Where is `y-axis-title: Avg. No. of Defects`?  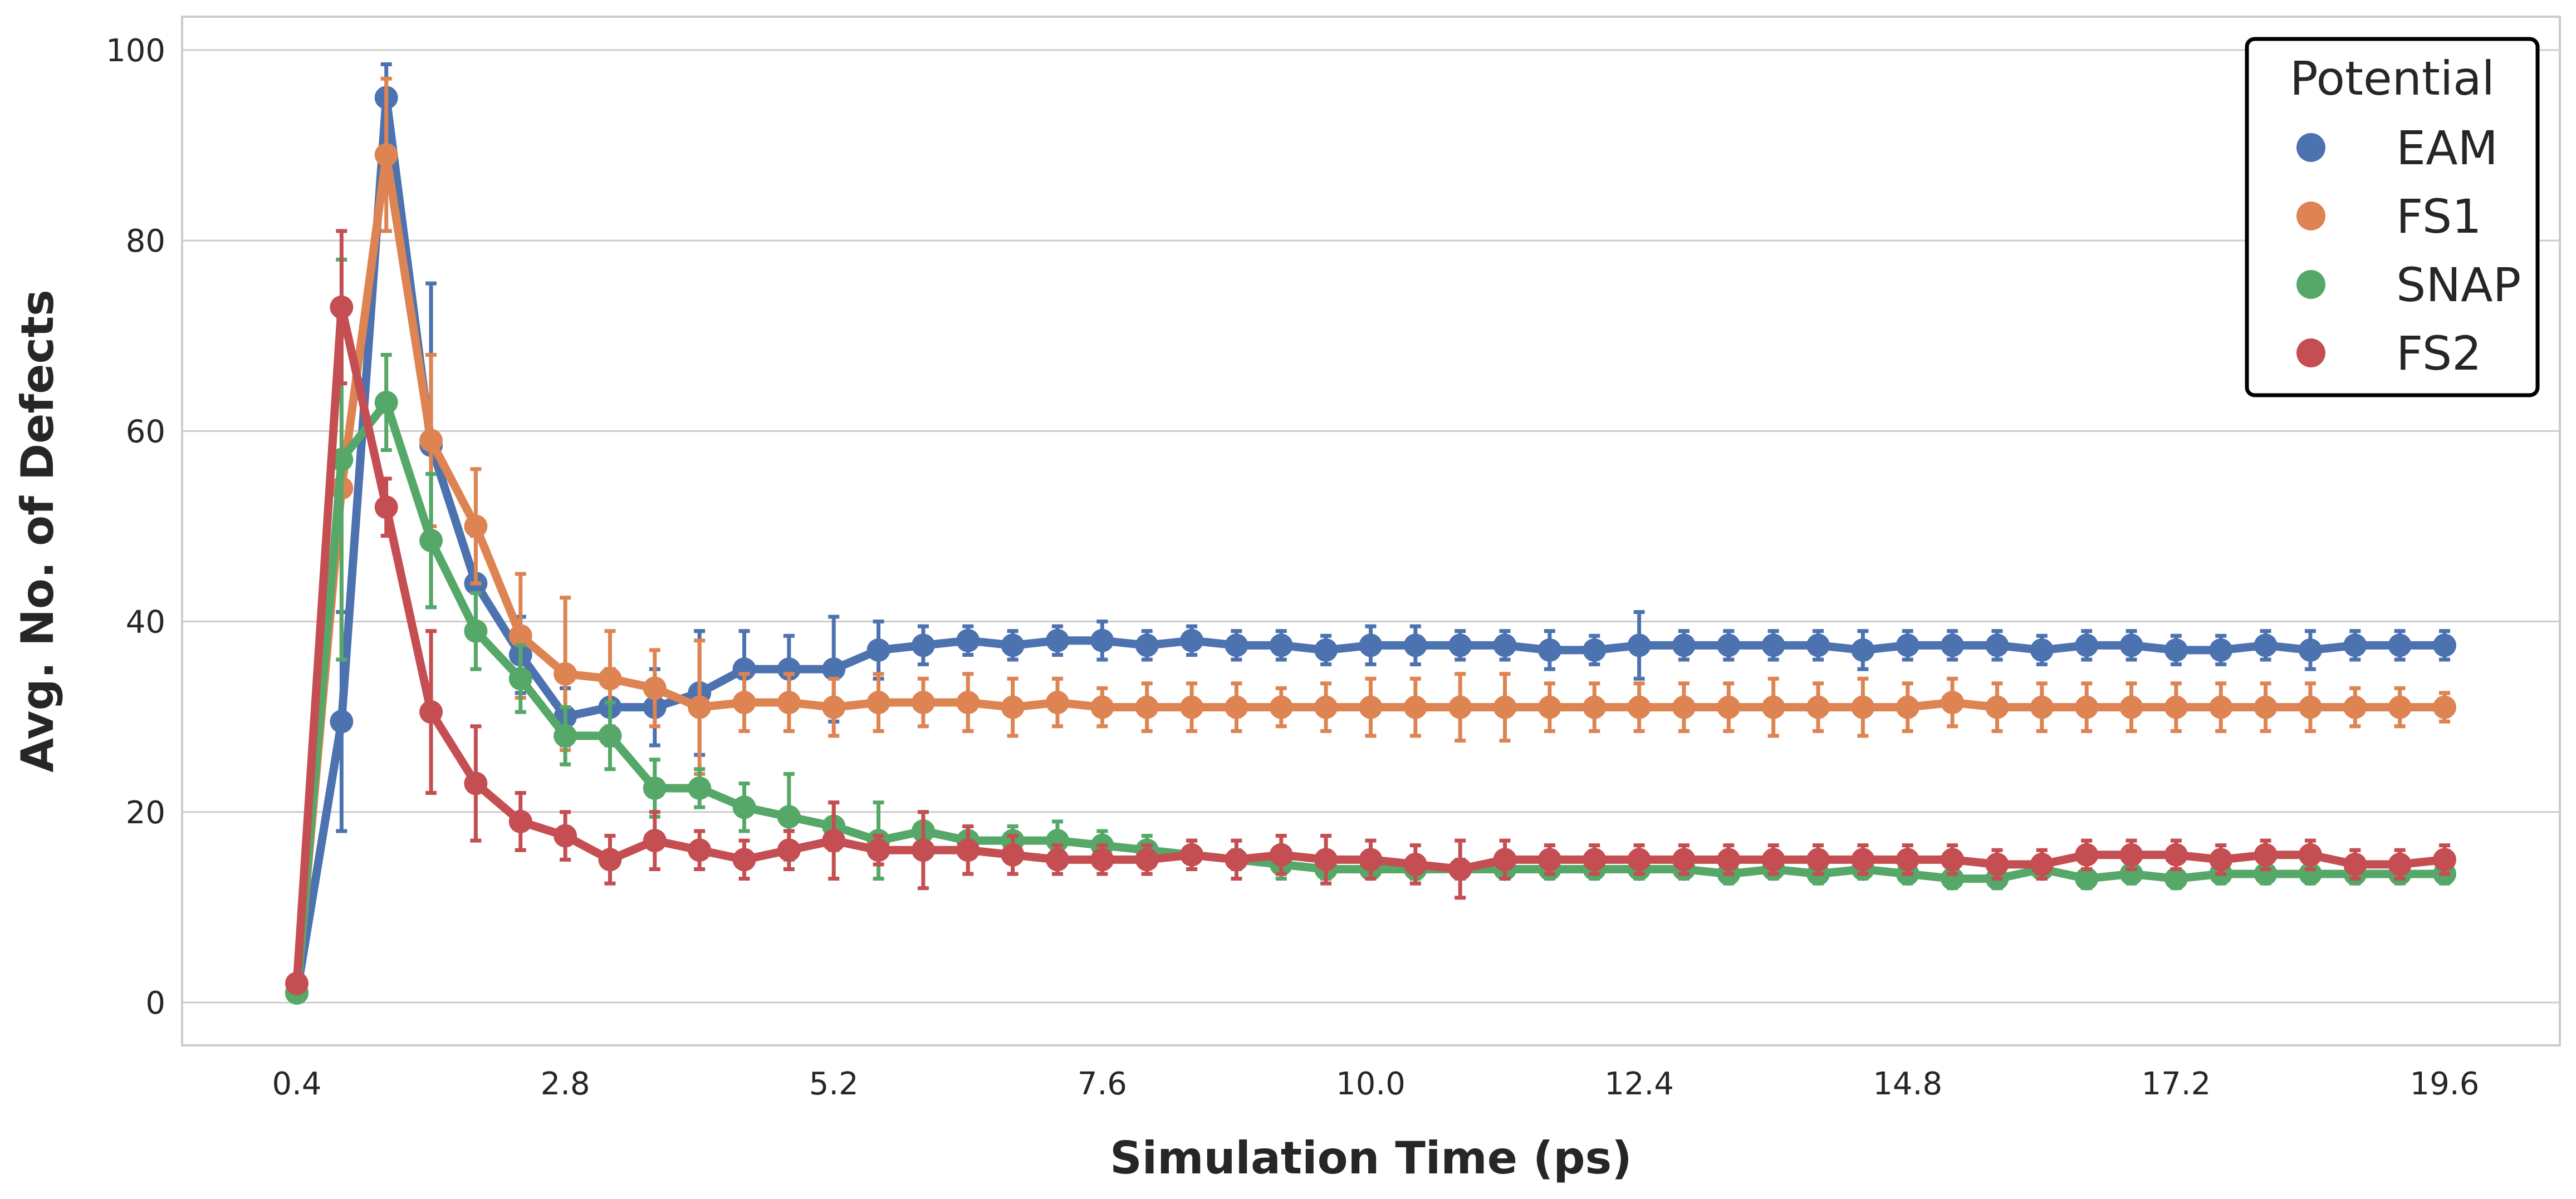
y-axis-title: Avg. No. of Defects is located at coordinates (37, 531).